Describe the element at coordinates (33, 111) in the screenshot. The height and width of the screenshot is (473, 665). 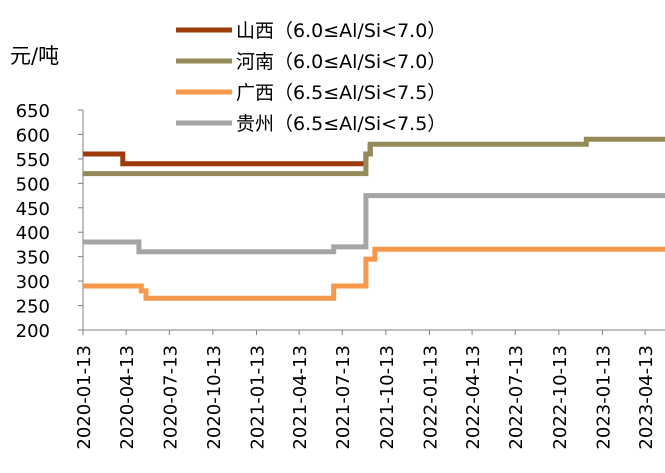
I see `y-tick-label: 650` at that location.